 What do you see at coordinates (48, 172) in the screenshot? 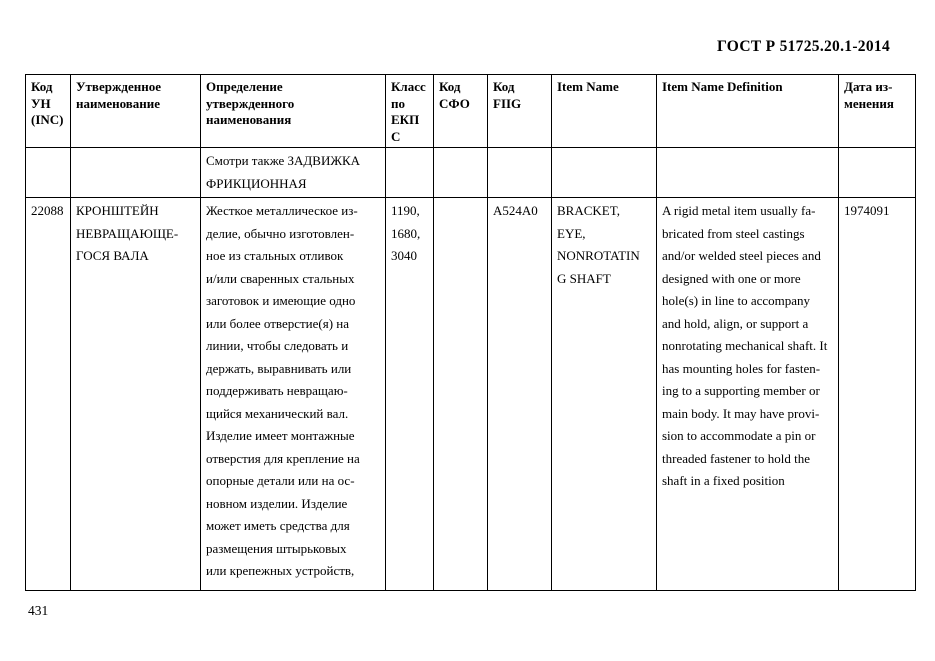
I see `cell-inc-code` at bounding box center [48, 172].